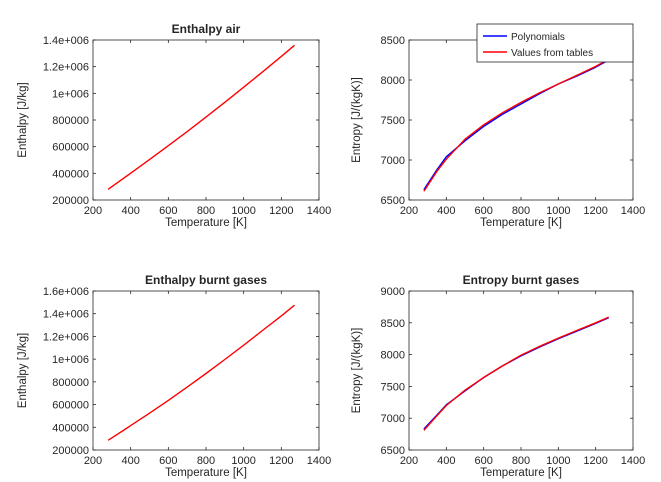  What do you see at coordinates (357, 371) in the screenshot?
I see `entropy-burnt-gases-y-axis-label: Entropy [J/(kgK)]` at bounding box center [357, 371].